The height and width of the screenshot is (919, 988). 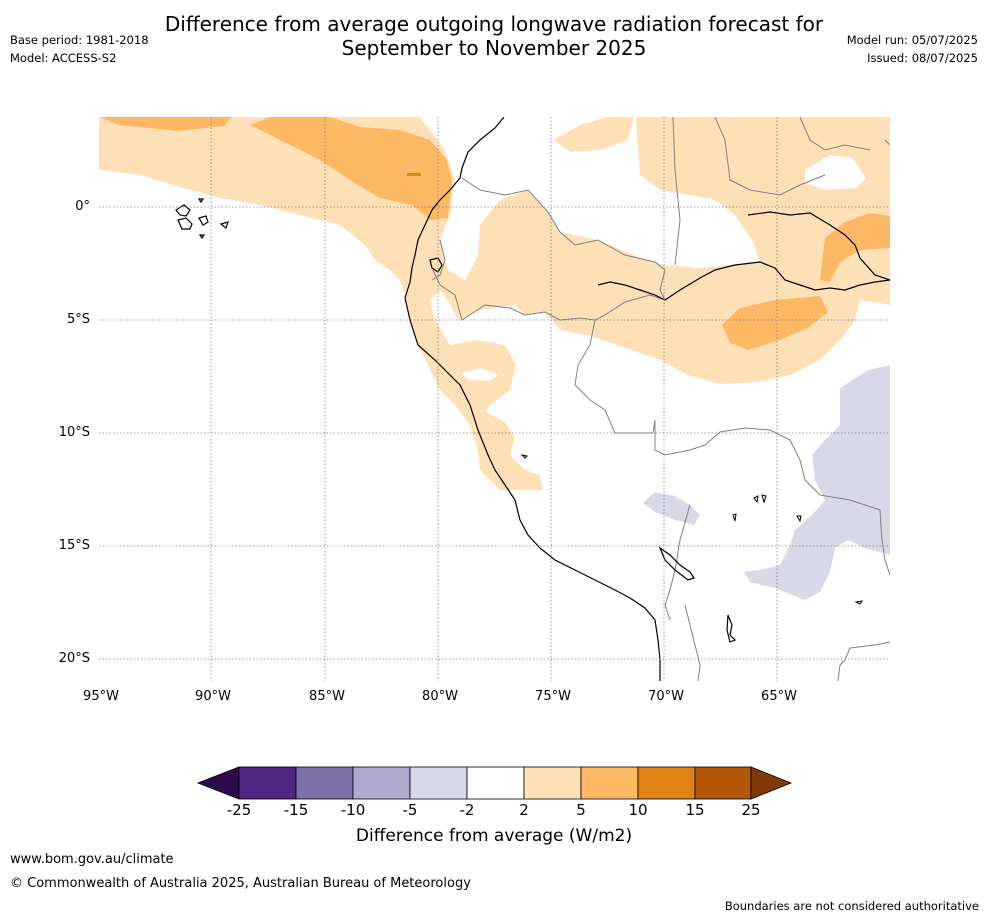 What do you see at coordinates (92, 859) in the screenshot?
I see `footer-url: www.bom.gov.au/climate` at bounding box center [92, 859].